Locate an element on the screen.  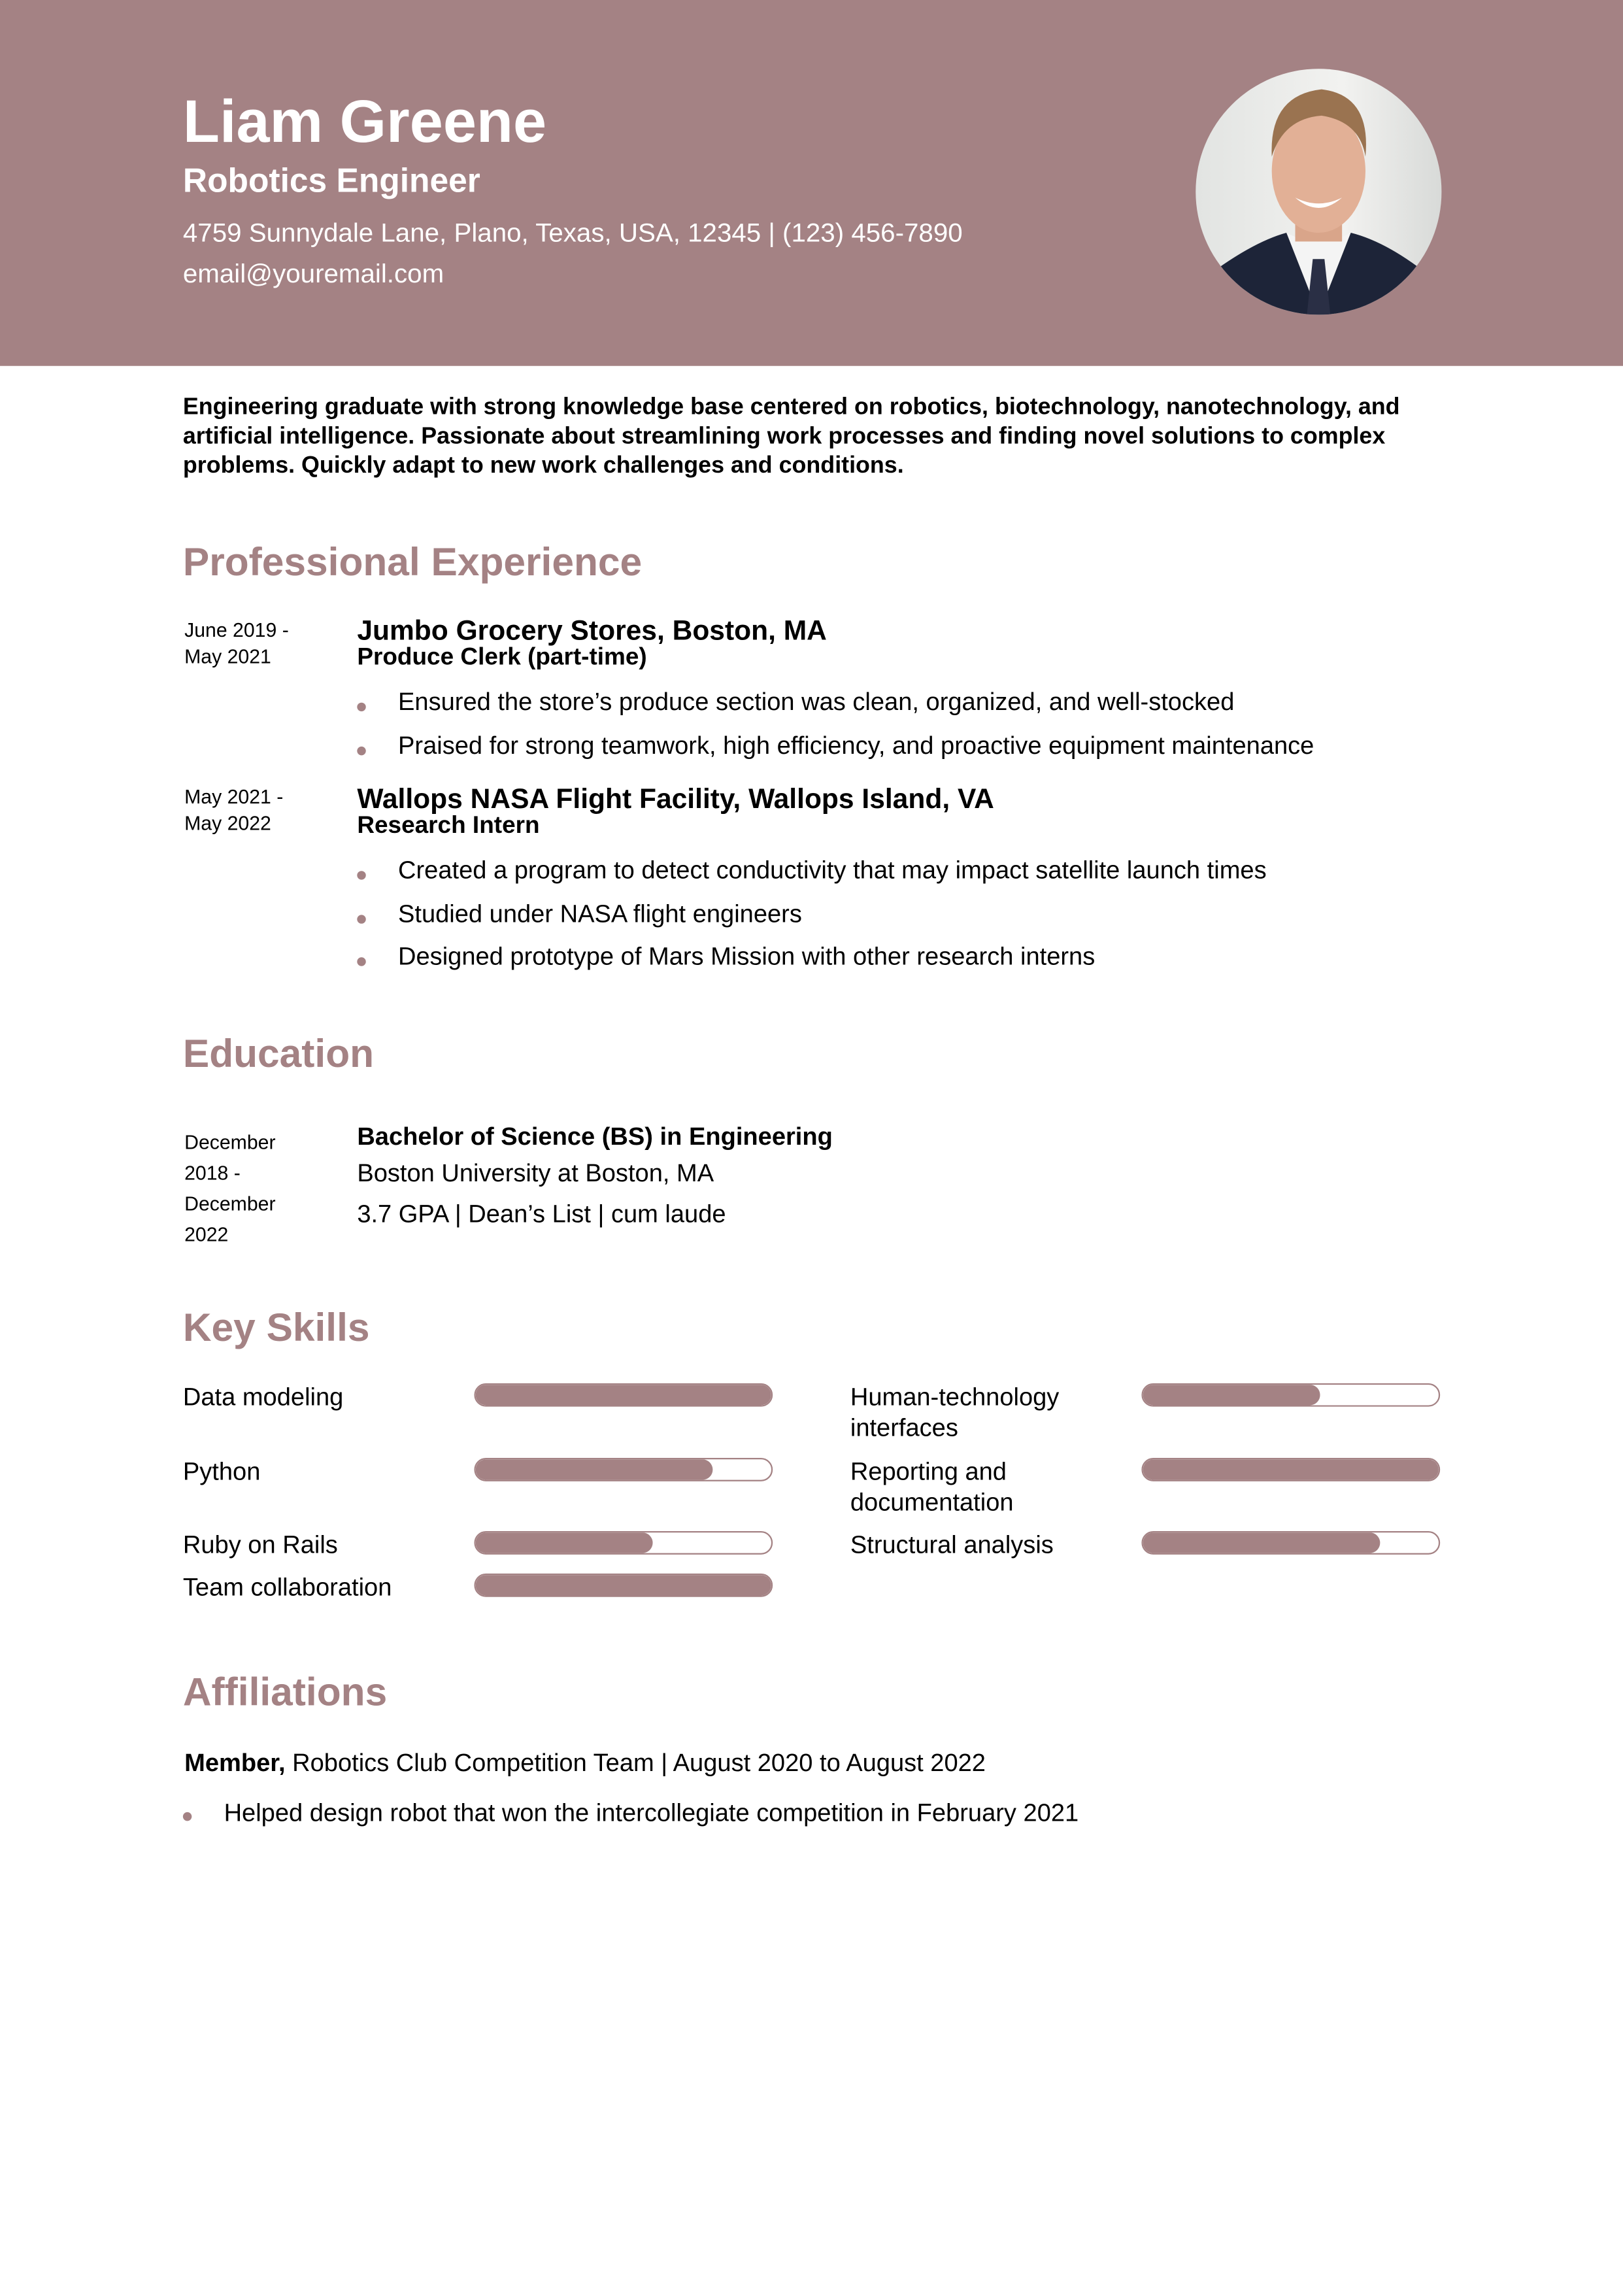
education-details: 3.7 GPA | Dean’s List | cum laude is located at coordinates (541, 1214).